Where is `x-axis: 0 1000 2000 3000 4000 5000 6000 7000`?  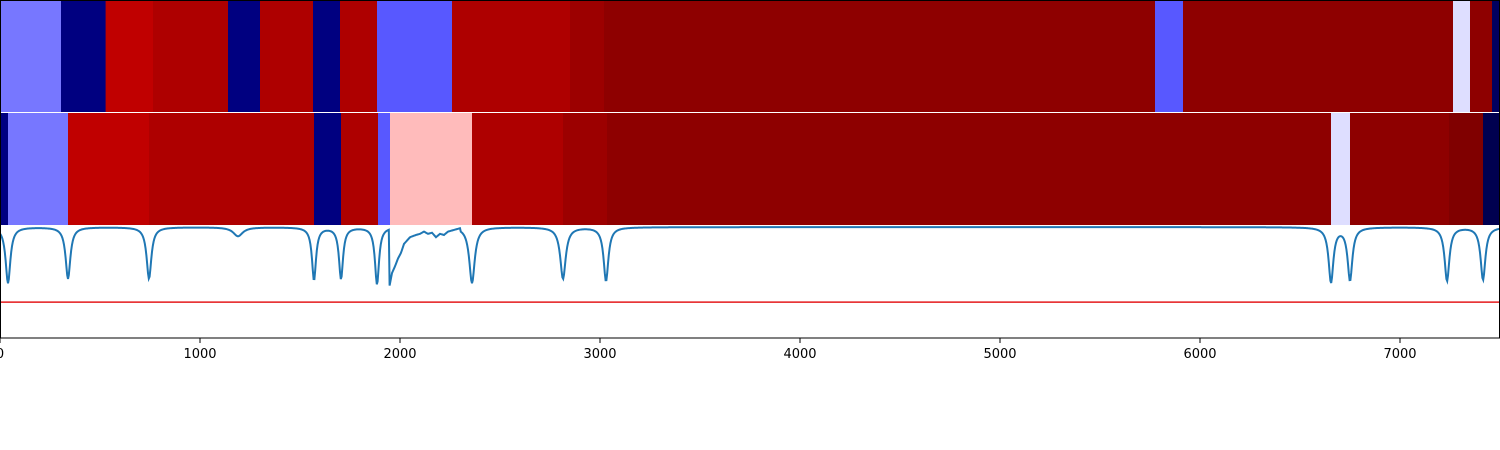 x-axis: 0 1000 2000 3000 4000 5000 6000 7000 is located at coordinates (708, 350).